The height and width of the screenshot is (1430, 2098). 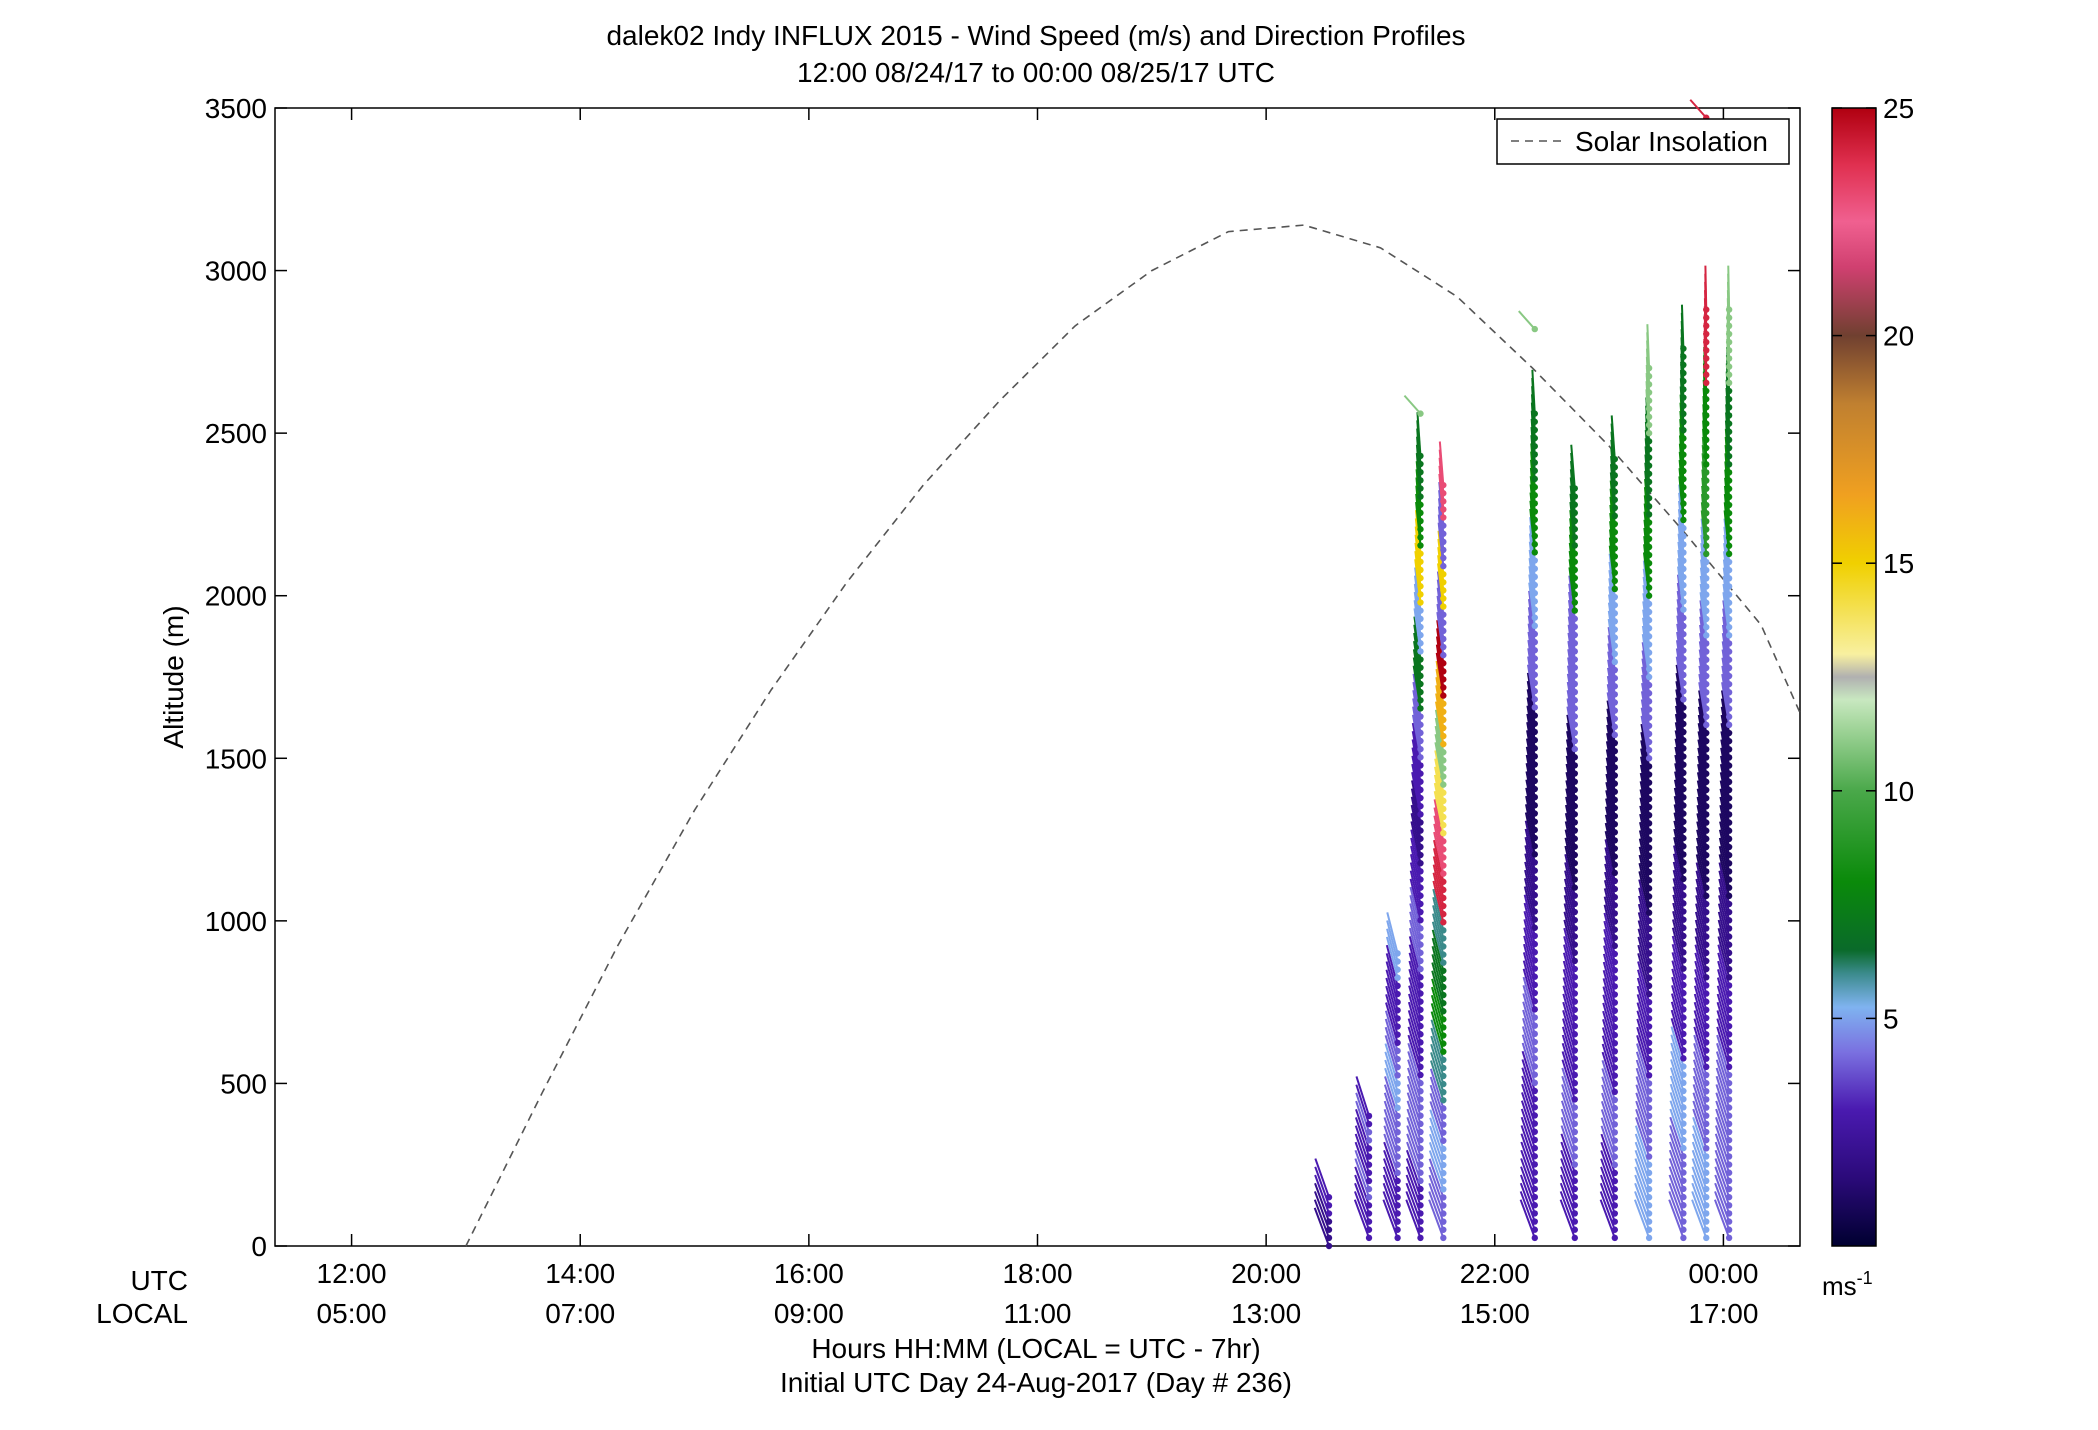 What do you see at coordinates (1865, 1278) in the screenshot?
I see `colorbar-unit-exponent: -1` at bounding box center [1865, 1278].